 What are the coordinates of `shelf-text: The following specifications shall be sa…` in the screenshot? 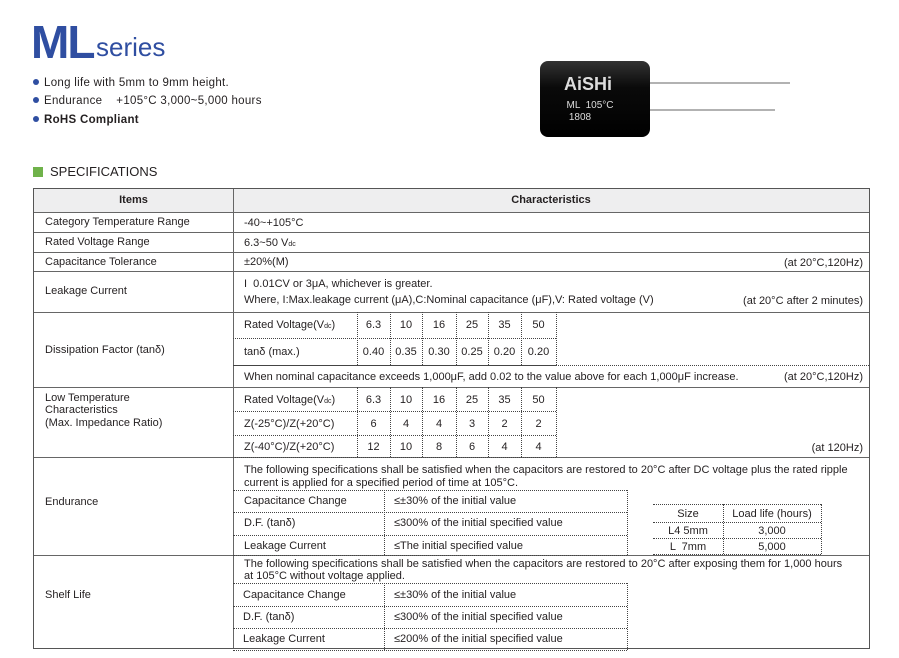 It's located at (543, 564).